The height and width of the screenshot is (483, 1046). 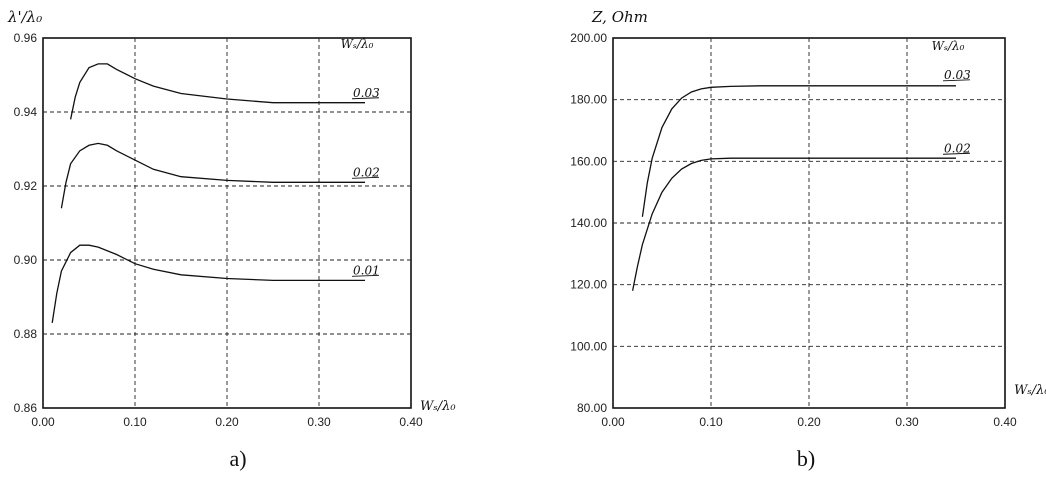 What do you see at coordinates (592, 408) in the screenshot?
I see `y-tick-label: 80.00` at bounding box center [592, 408].